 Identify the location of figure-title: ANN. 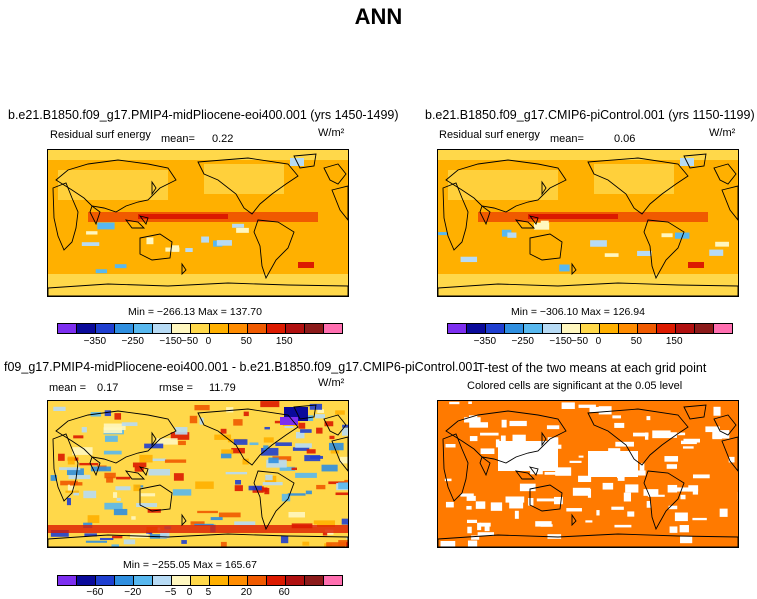
(378, 16).